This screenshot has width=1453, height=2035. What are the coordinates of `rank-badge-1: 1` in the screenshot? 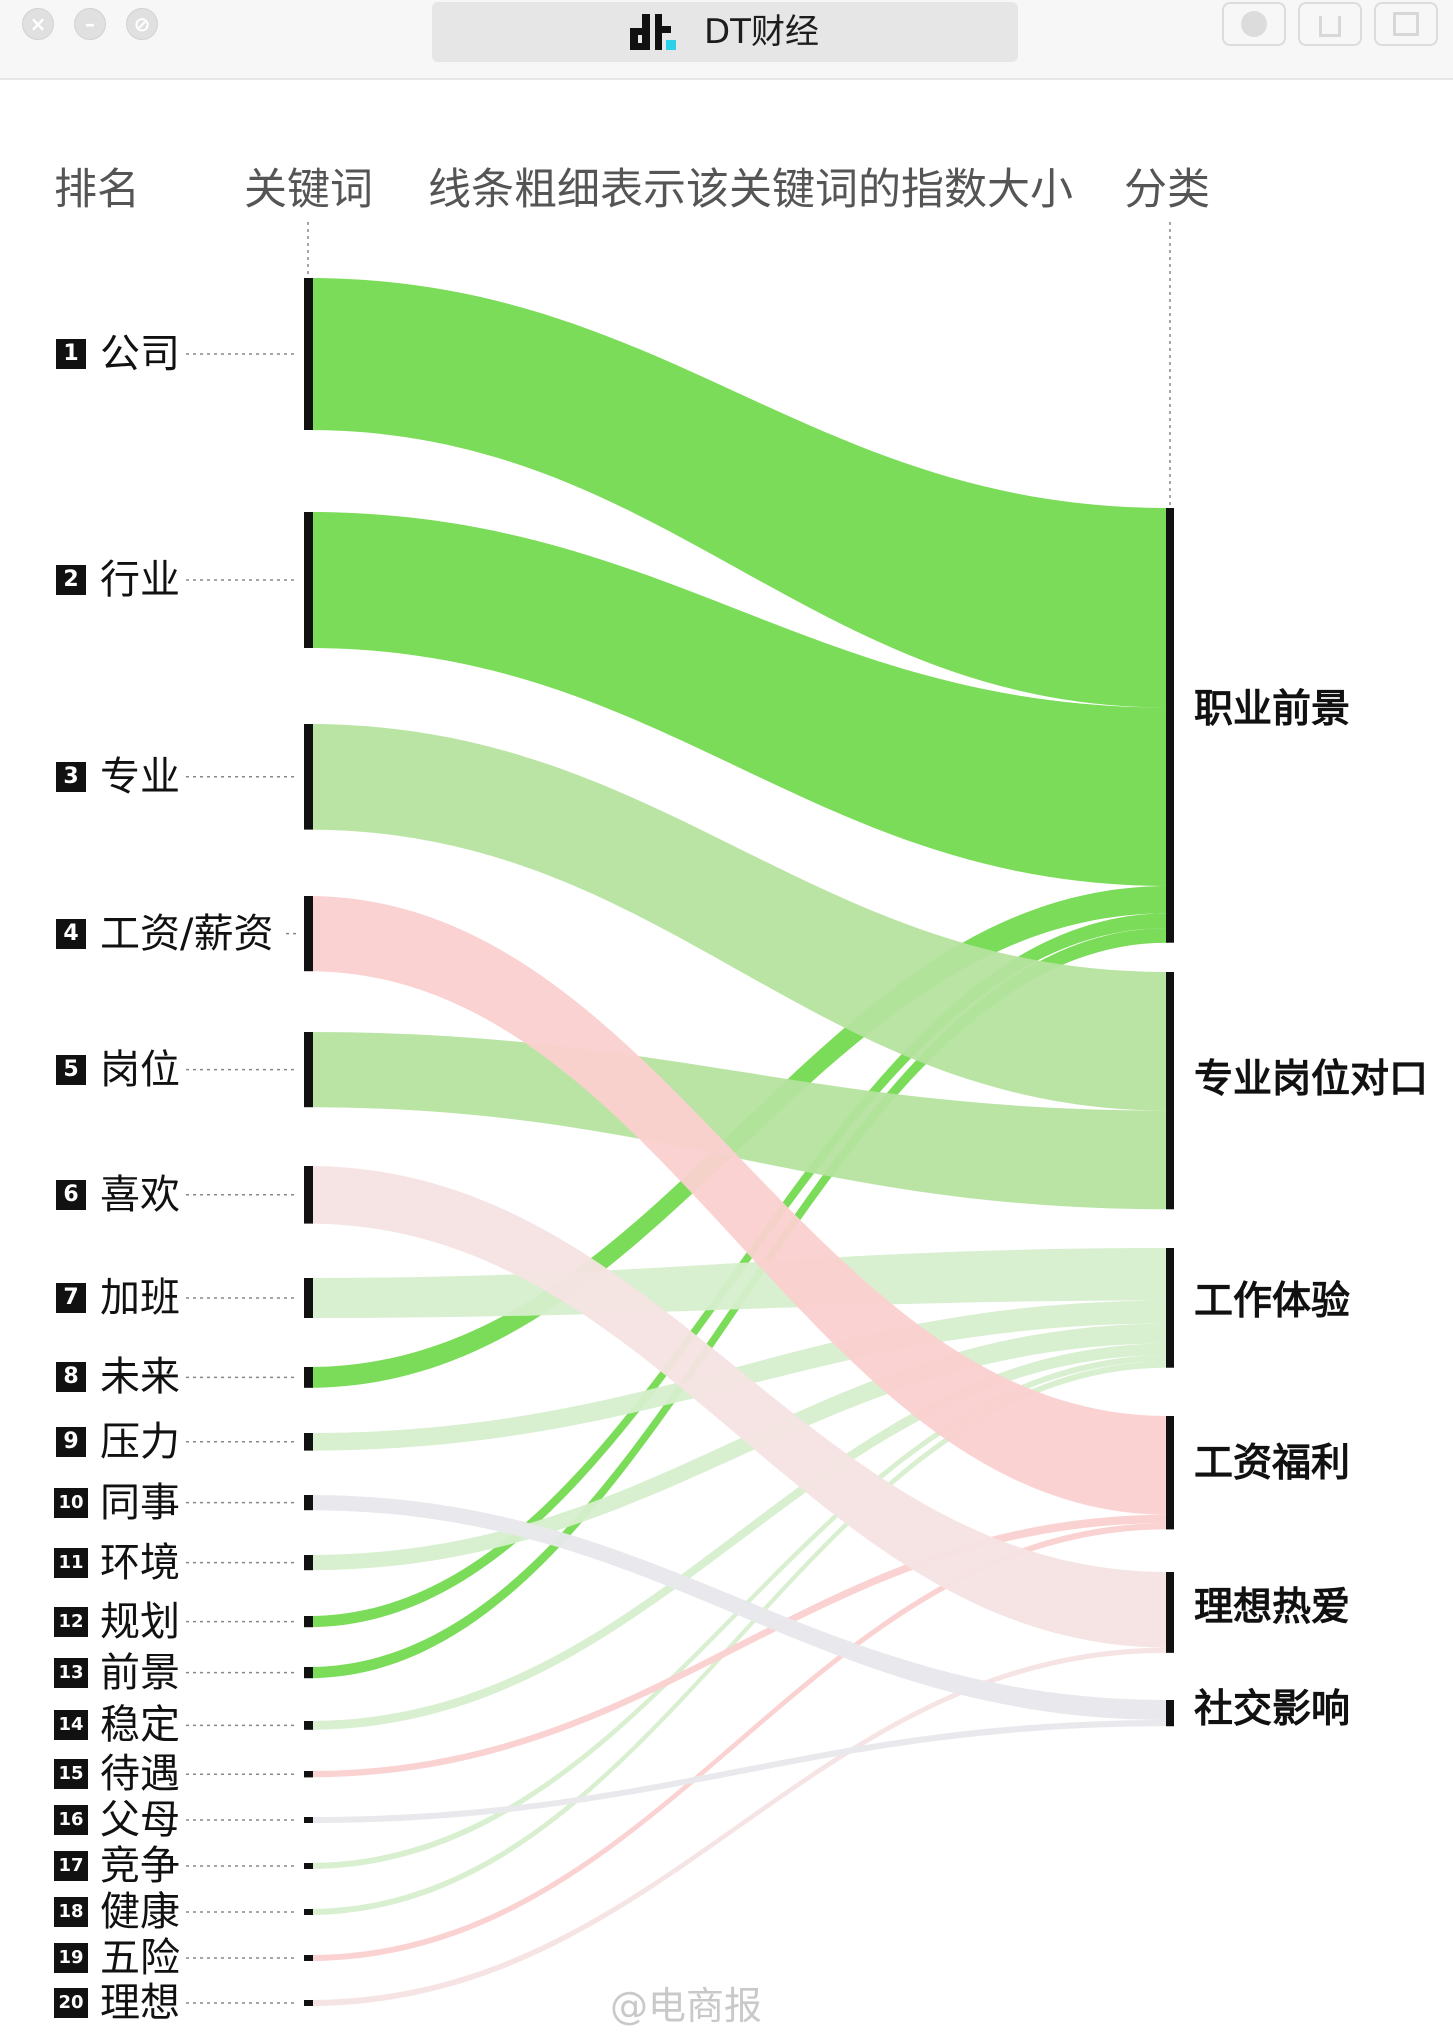 It's located at (71, 354).